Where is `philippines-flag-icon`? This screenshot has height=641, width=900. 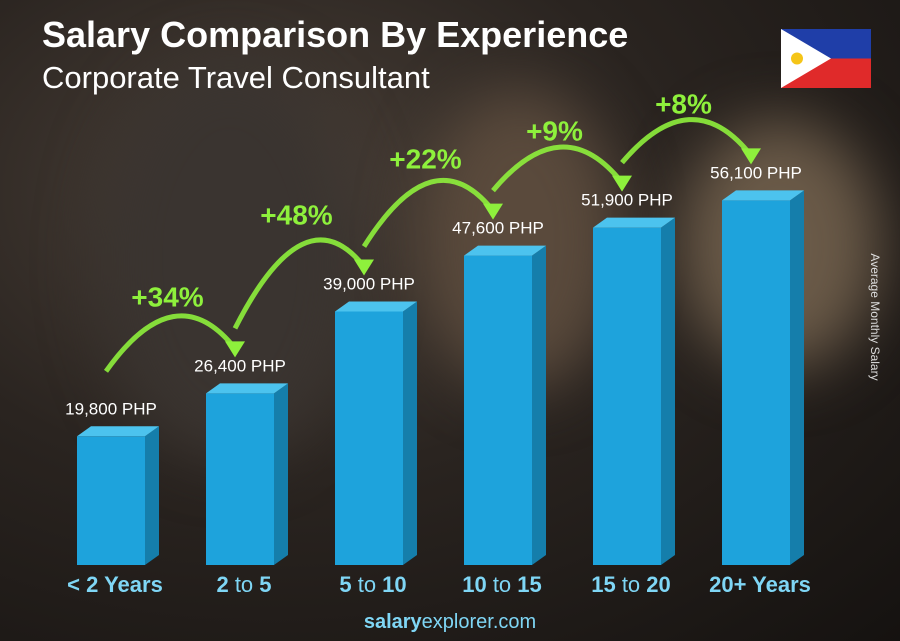
philippines-flag-icon is located at coordinates (826, 58).